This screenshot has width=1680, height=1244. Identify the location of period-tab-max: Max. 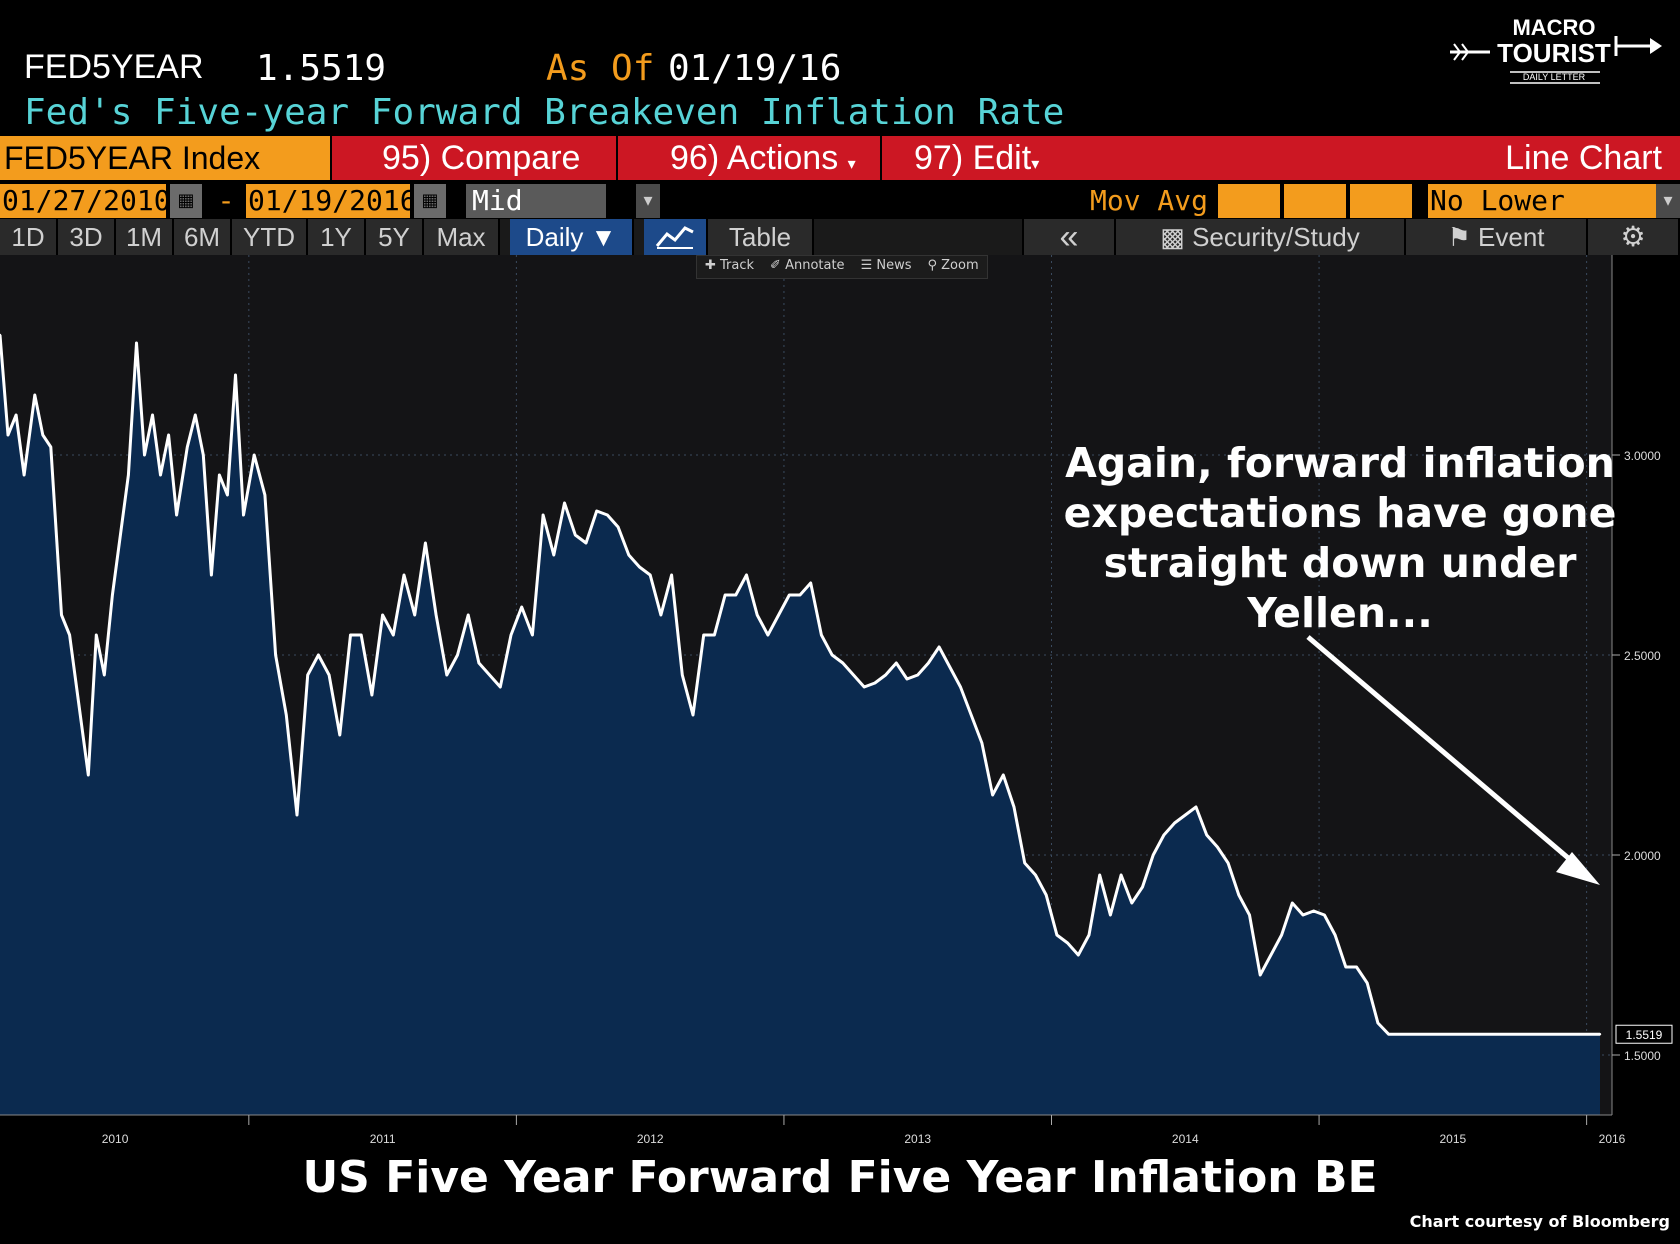
(462, 237).